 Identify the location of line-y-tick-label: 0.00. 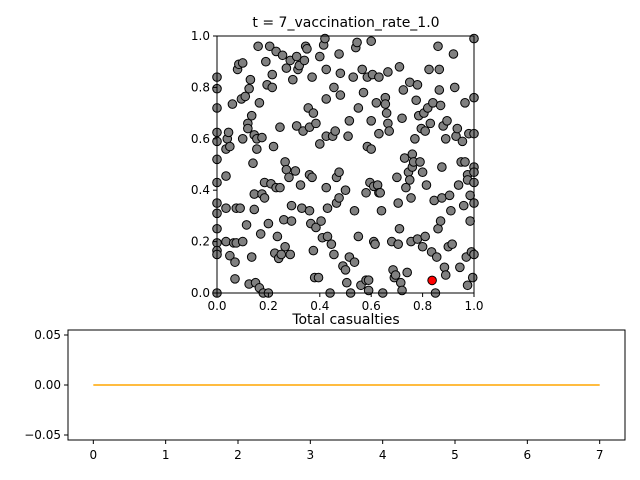
(47, 385).